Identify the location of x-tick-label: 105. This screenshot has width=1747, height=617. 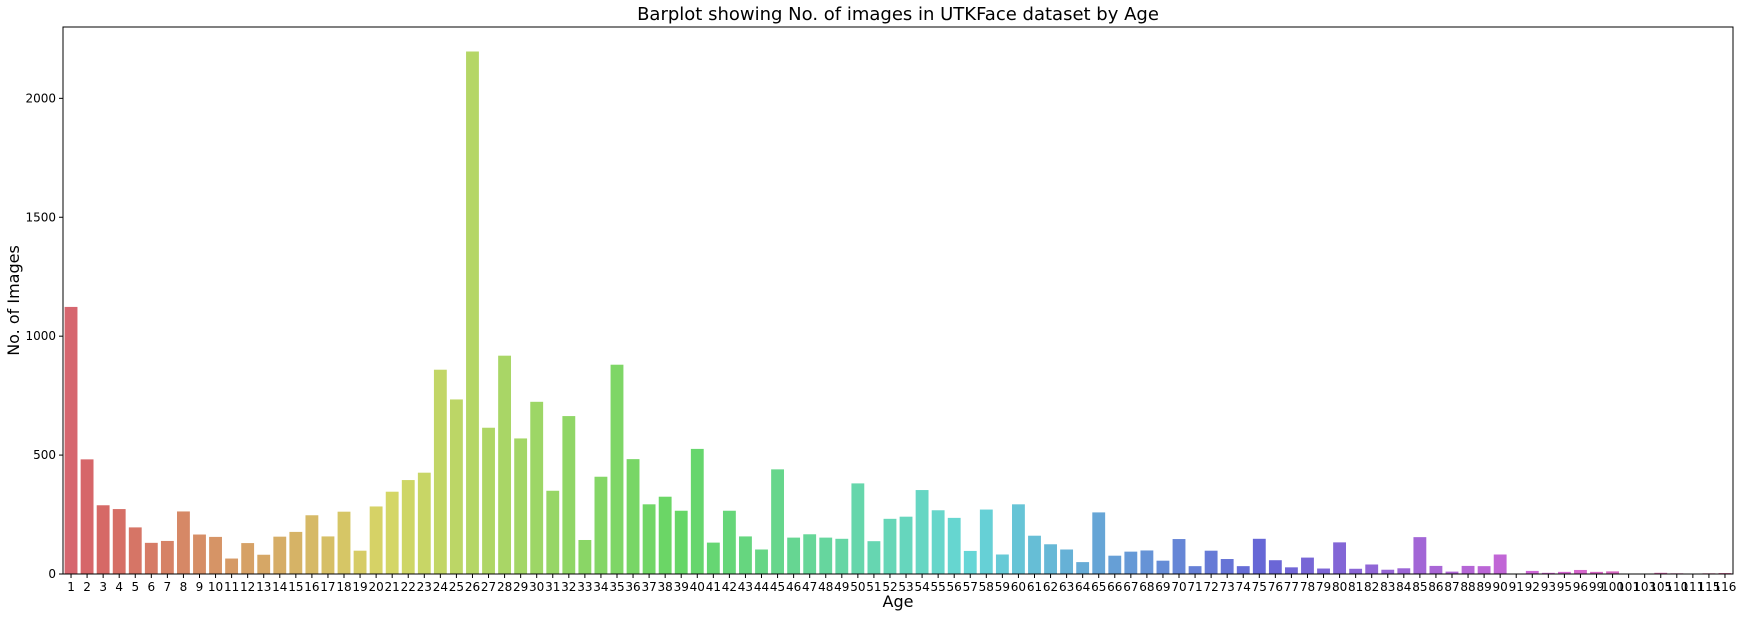
(1660, 587).